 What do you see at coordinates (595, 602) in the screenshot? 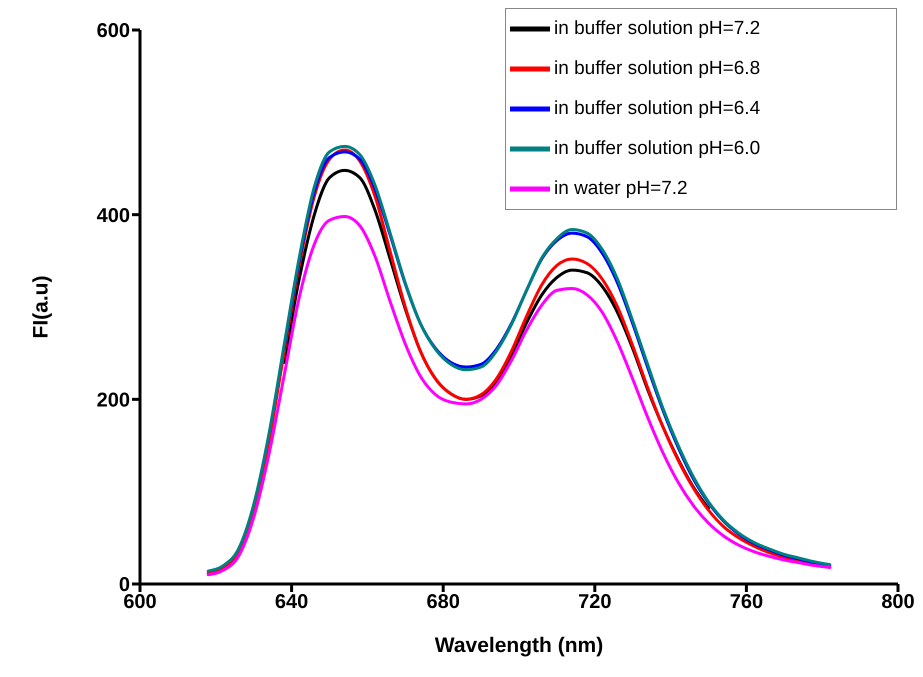
I see `x-tick-label: 720` at bounding box center [595, 602].